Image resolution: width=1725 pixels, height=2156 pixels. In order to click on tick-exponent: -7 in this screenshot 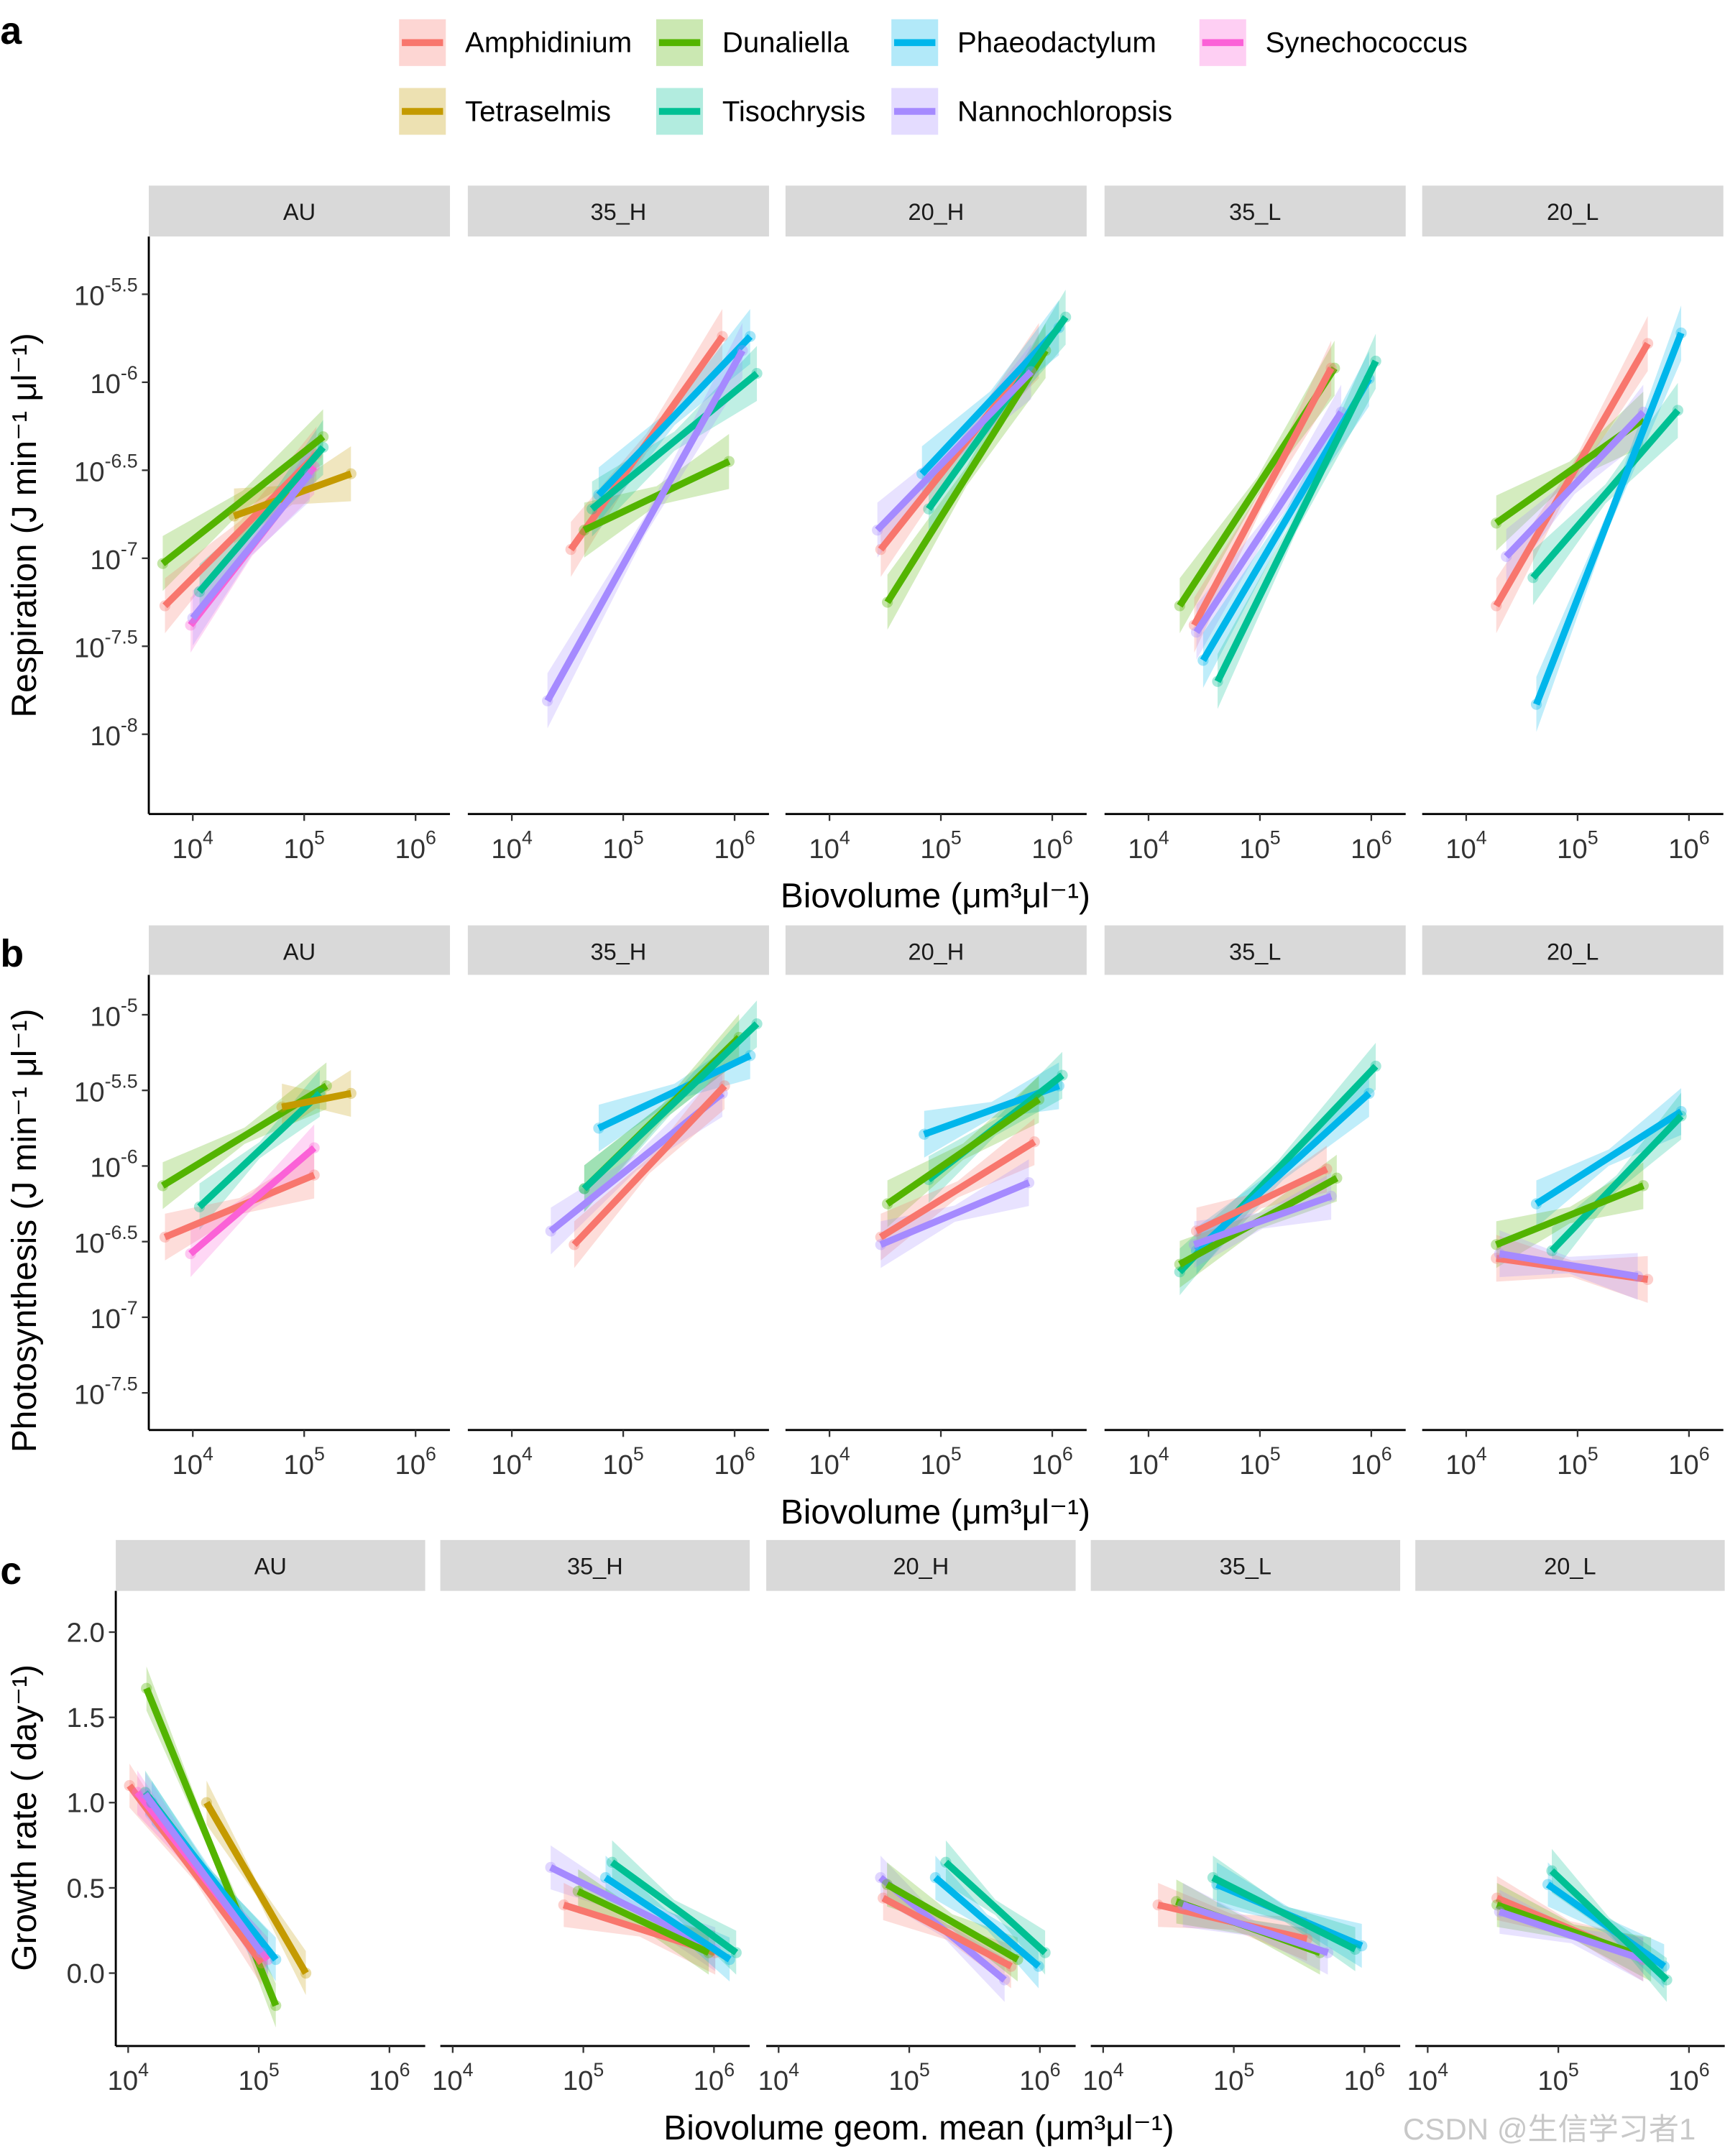, I will do `click(129, 1308)`.